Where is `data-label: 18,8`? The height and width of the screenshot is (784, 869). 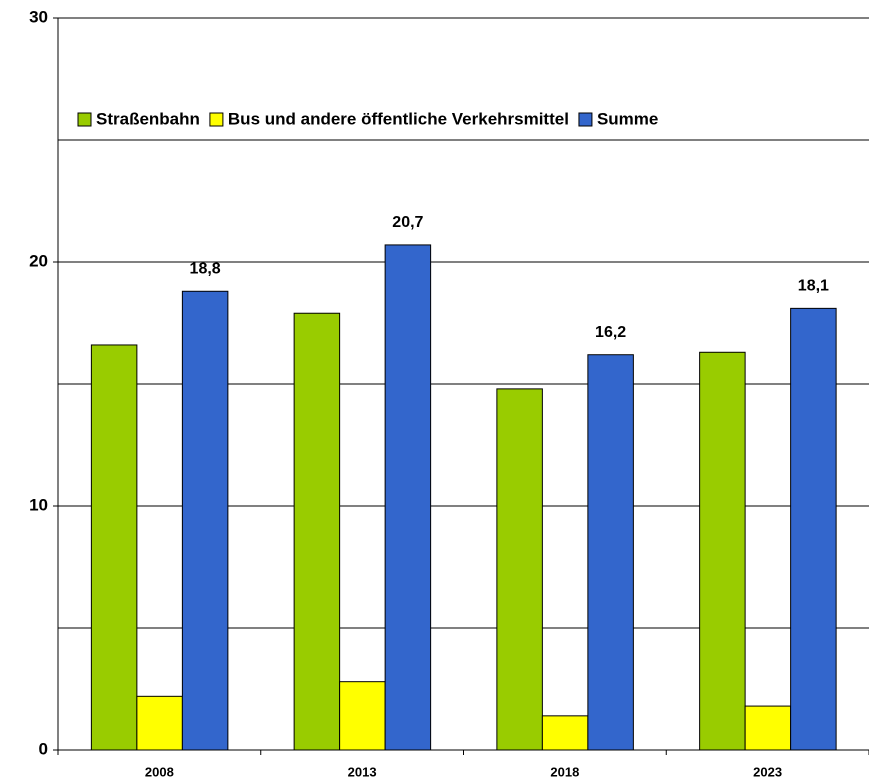
data-label: 18,8 is located at coordinates (205, 268).